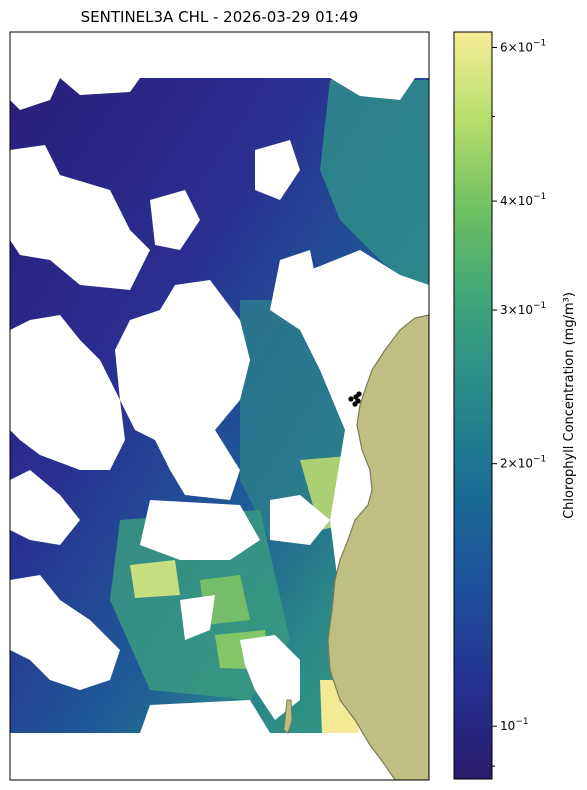  I want to click on station-markers, so click(355, 399).